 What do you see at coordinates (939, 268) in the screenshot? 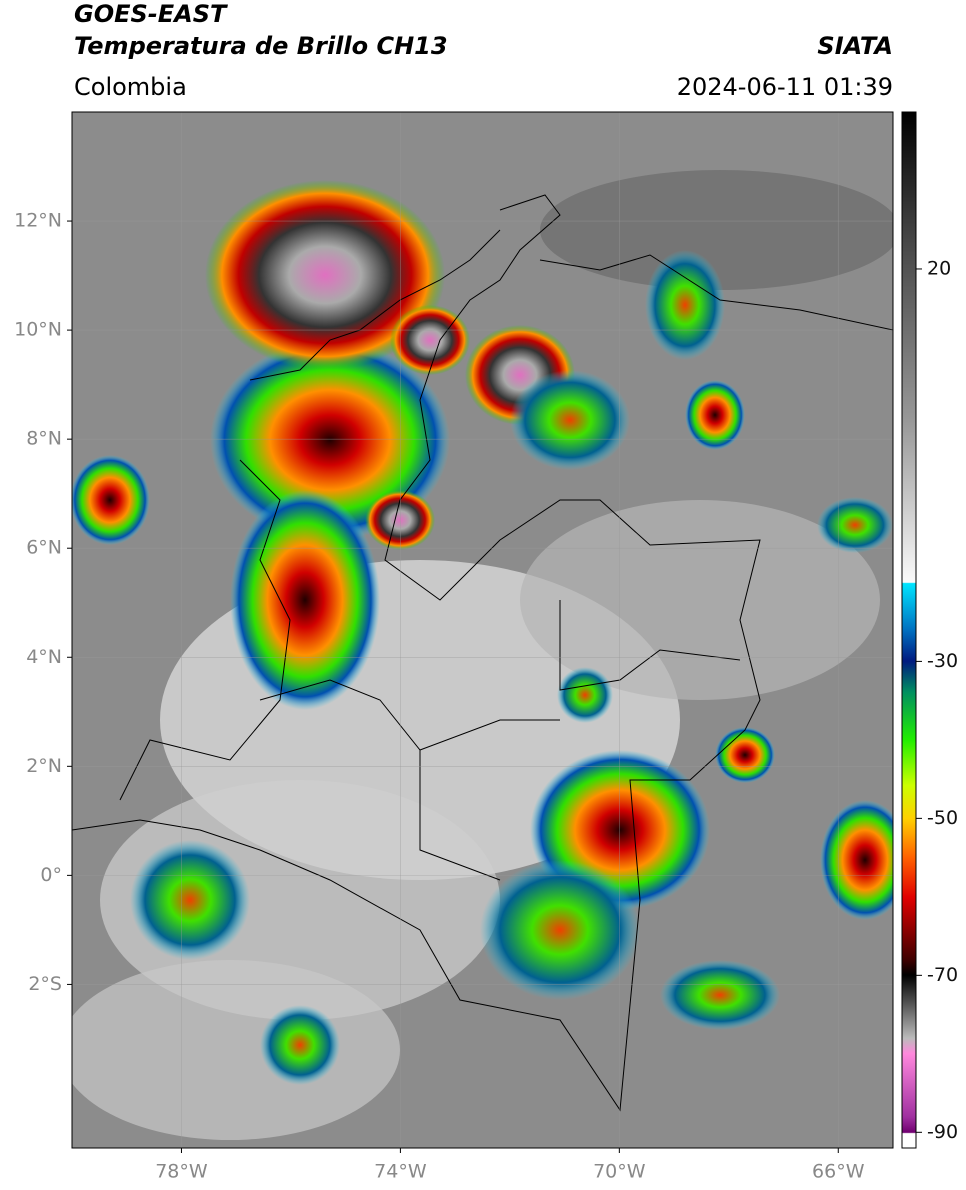
I see `colorbar-tick-label: 20` at bounding box center [939, 268].